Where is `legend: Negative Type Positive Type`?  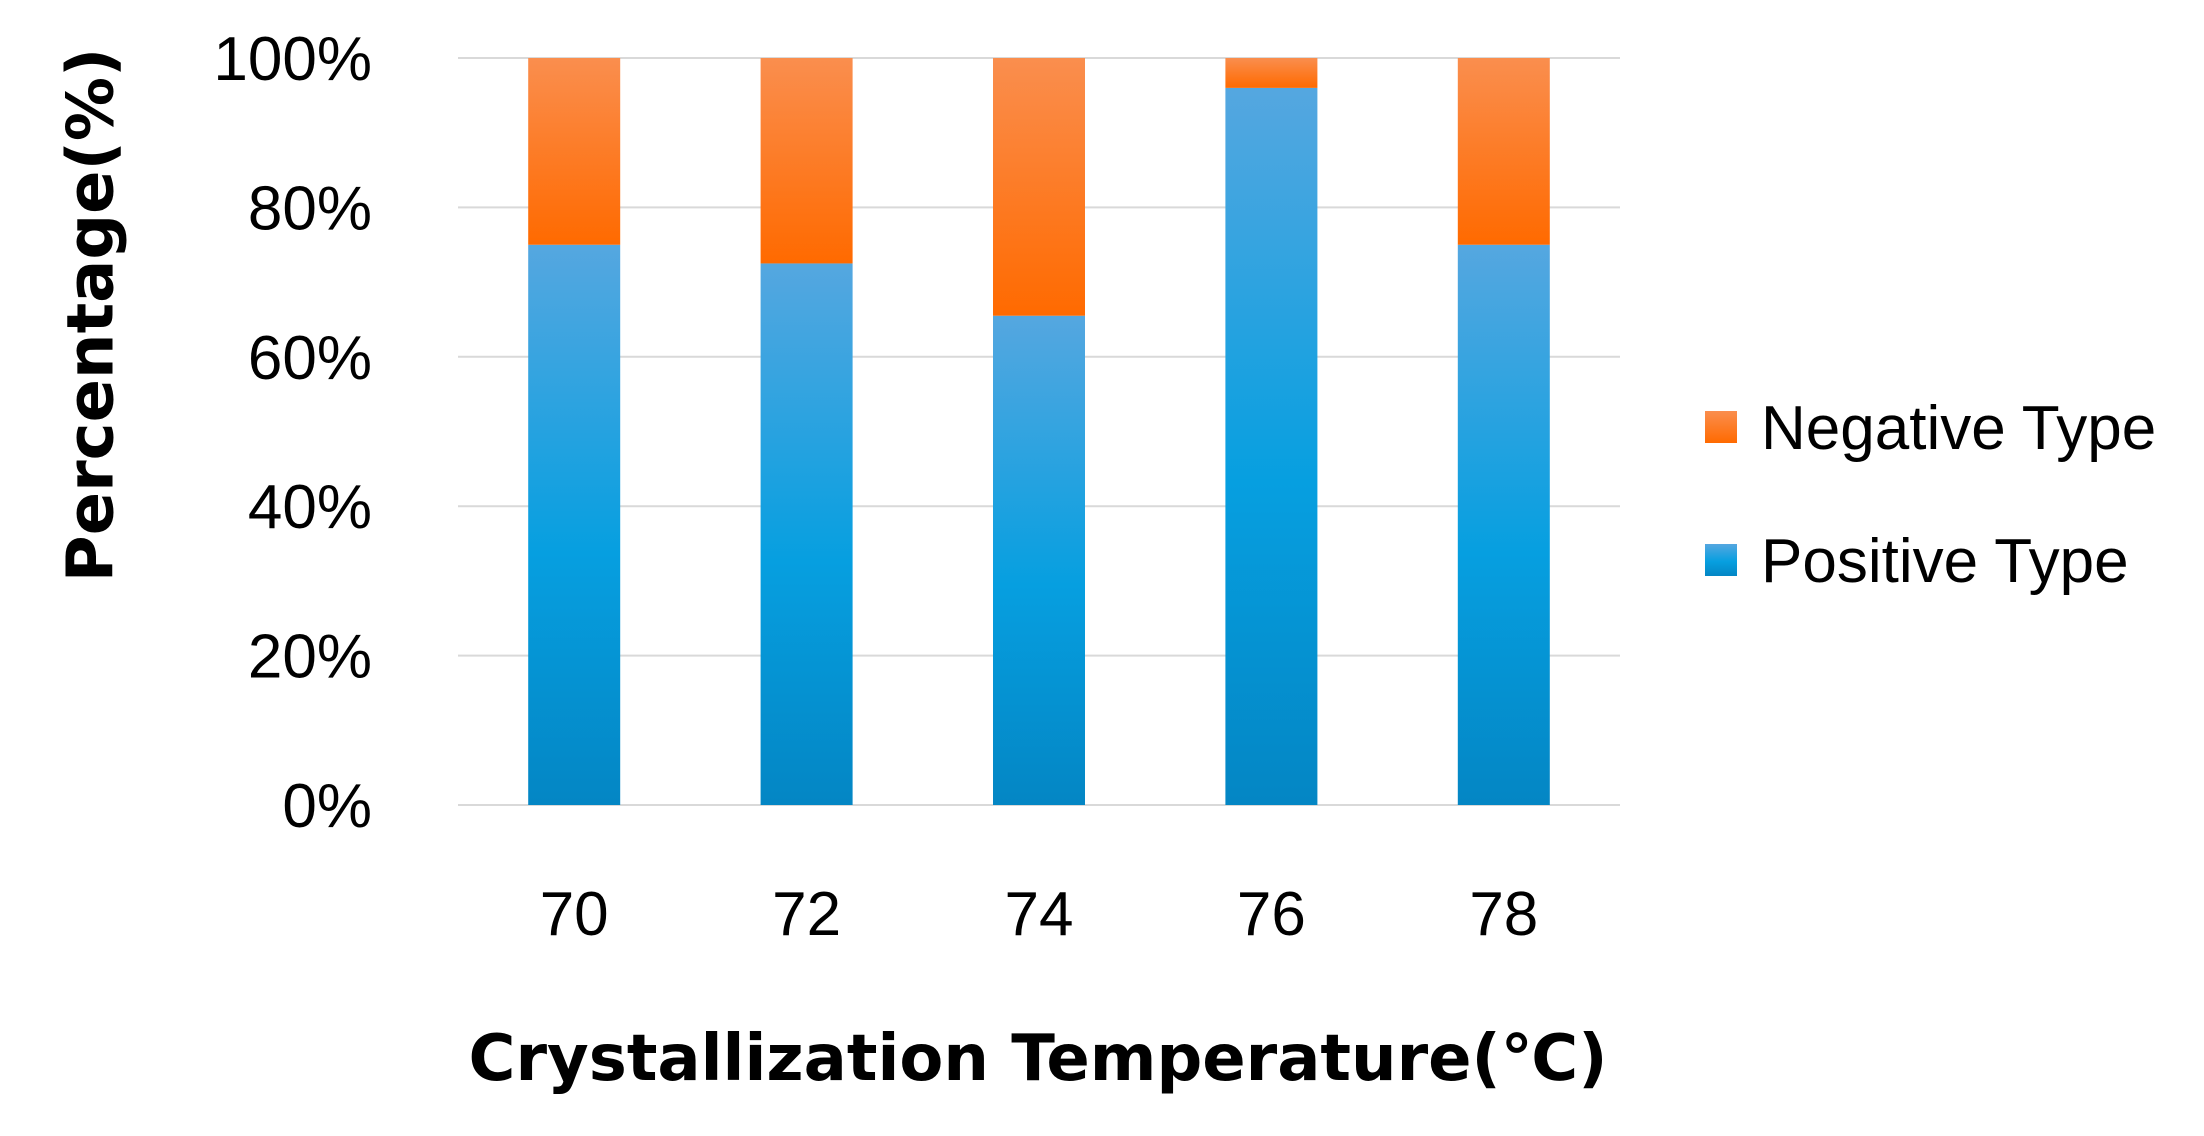
legend: Negative Type Positive Type is located at coordinates (1930, 495).